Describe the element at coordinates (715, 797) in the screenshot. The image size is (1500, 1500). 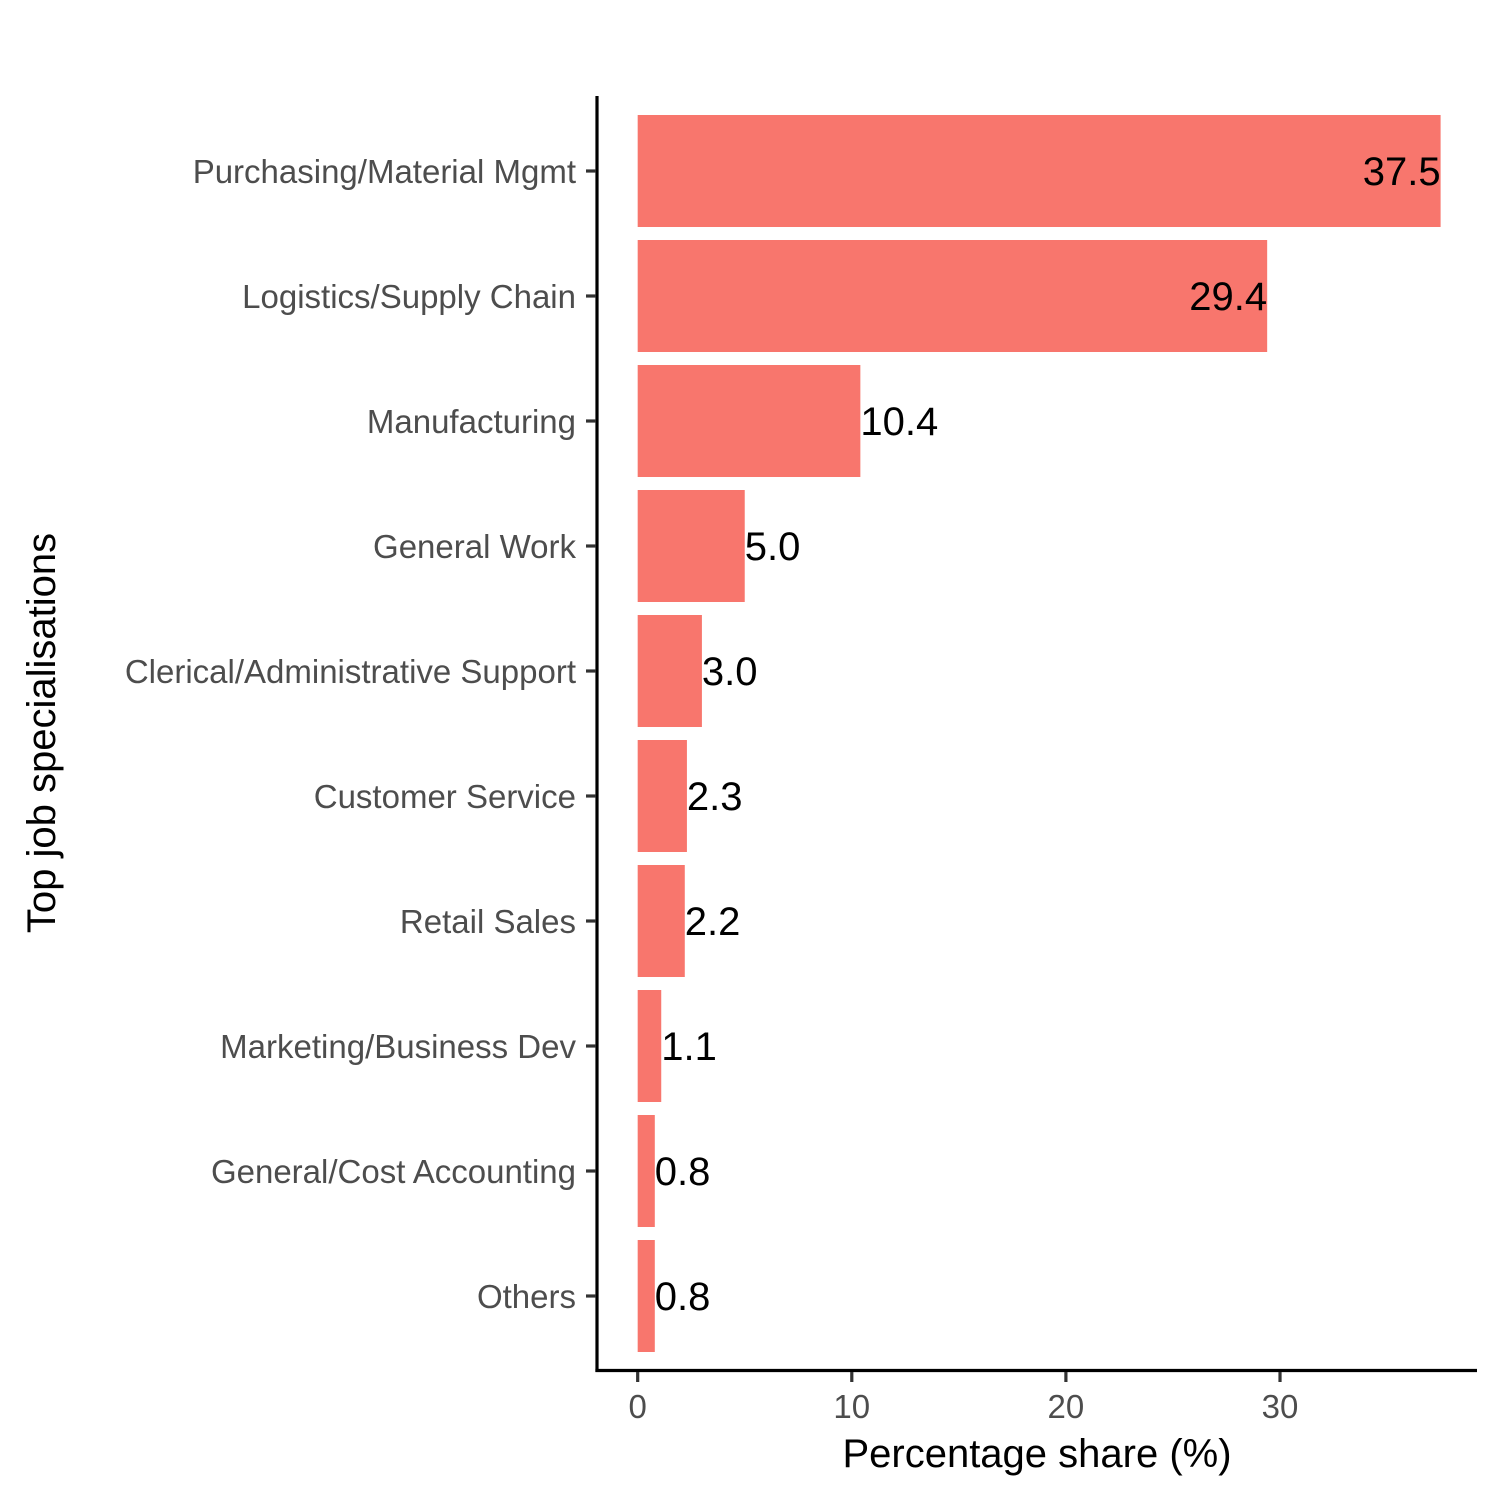
I see `data-label: 2.3` at that location.